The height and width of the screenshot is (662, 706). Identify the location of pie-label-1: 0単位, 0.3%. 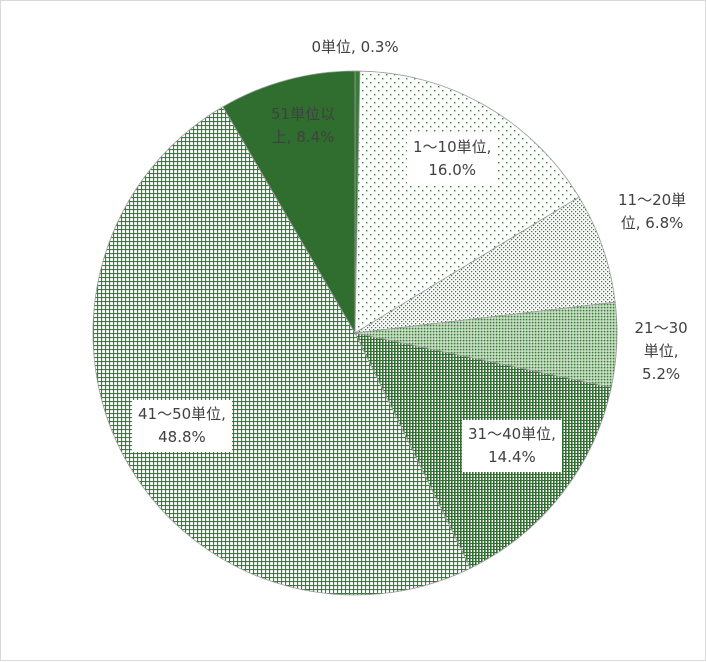
(355, 47).